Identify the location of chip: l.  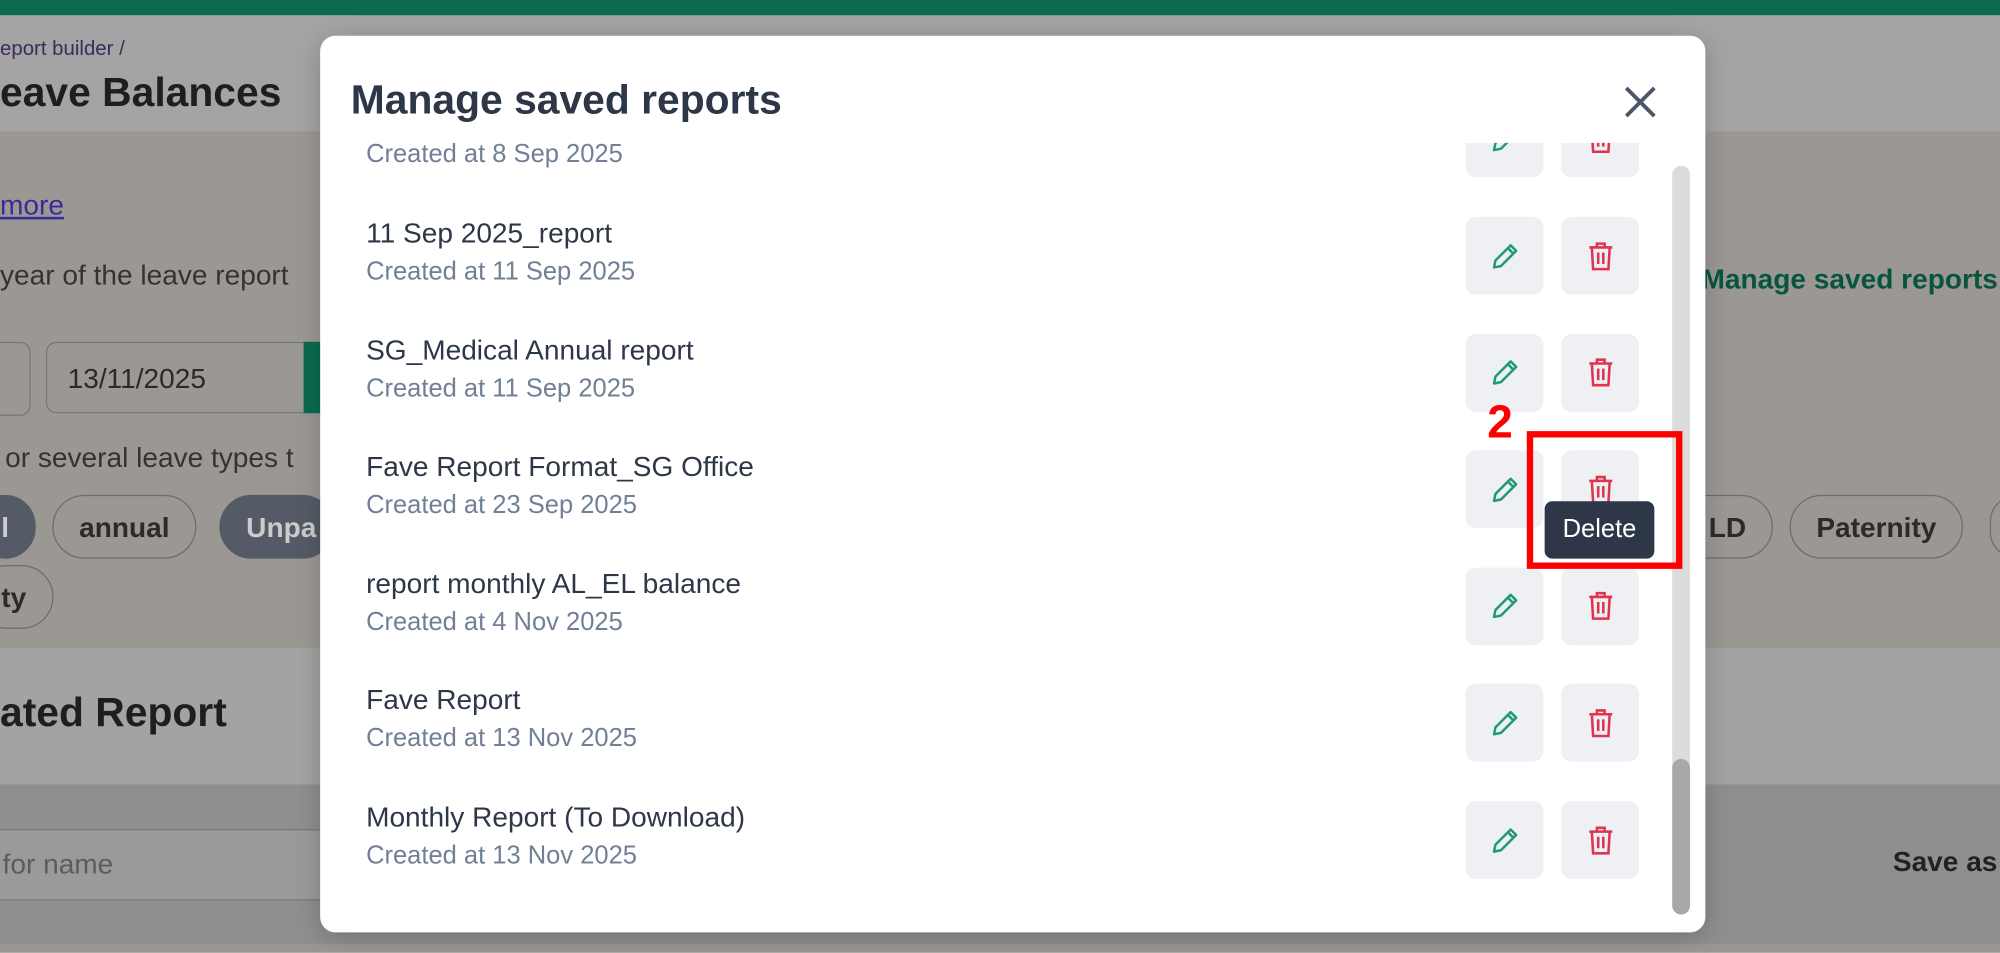
(18, 526).